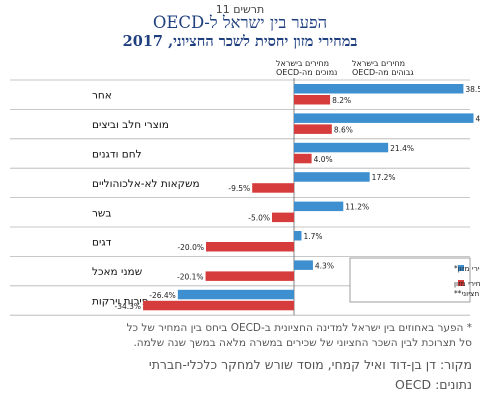  What do you see at coordinates (302, 63) in the screenshot?
I see `column-header-lower: מחירים בישראל` at bounding box center [302, 63].